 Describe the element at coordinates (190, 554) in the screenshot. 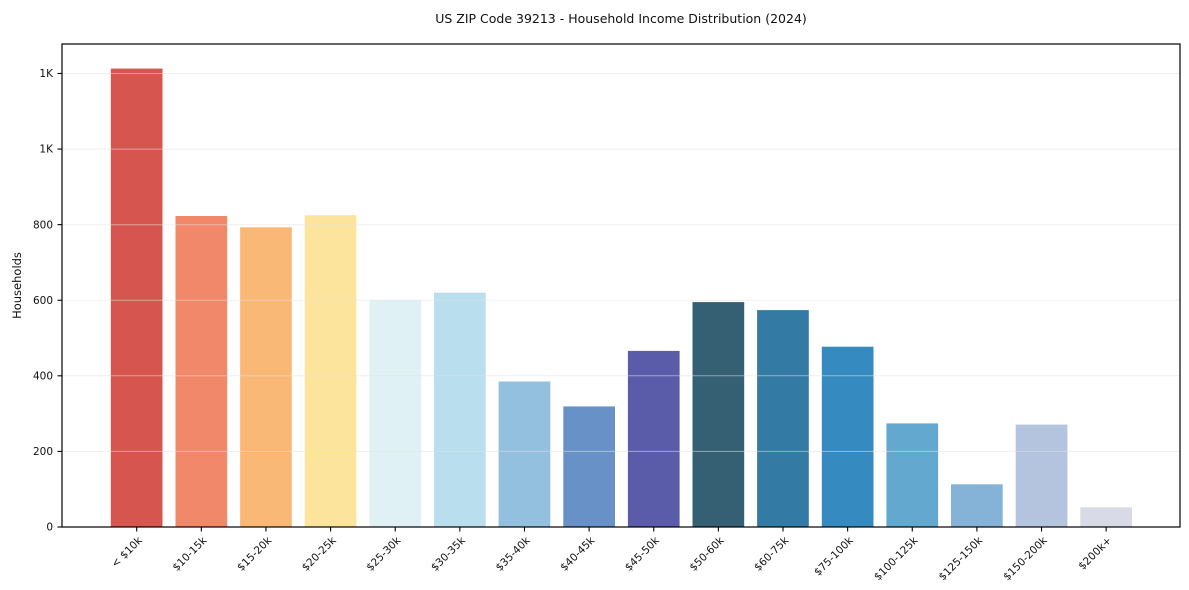

I see `x-tick-label-10-15k: $10-15k` at that location.